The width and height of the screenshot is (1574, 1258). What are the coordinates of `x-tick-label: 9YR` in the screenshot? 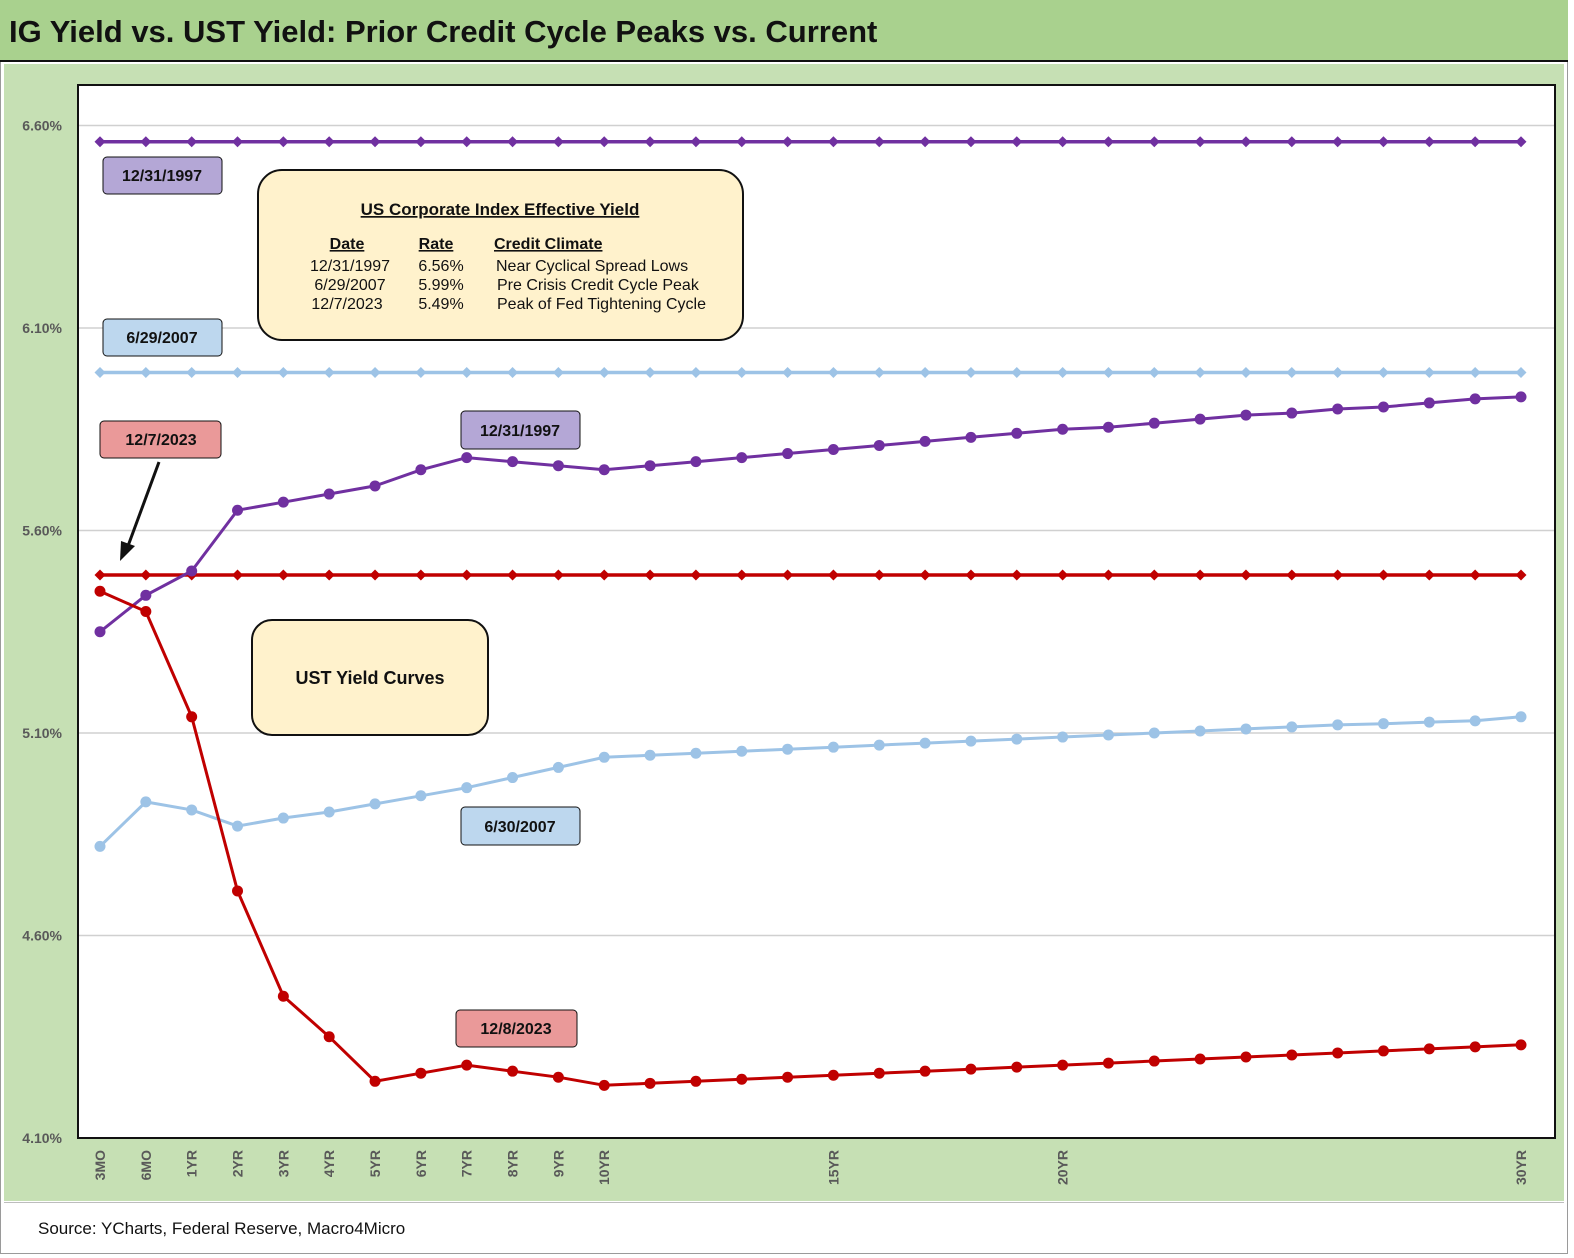 It's located at (558, 1163).